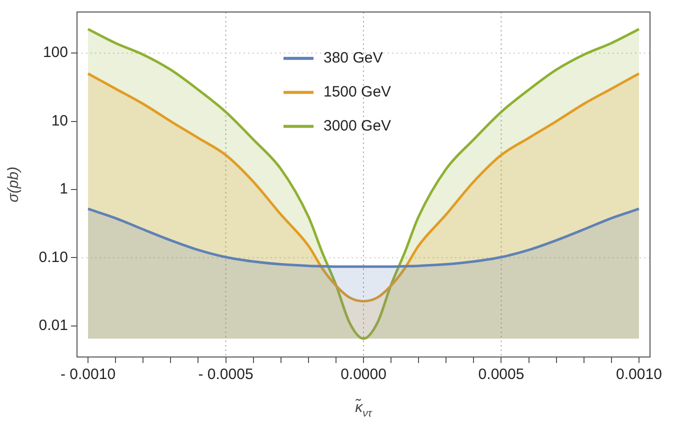 This screenshot has width=694, height=424. Describe the element at coordinates (358, 126) in the screenshot. I see `legend-label: 3000 GeV` at that location.